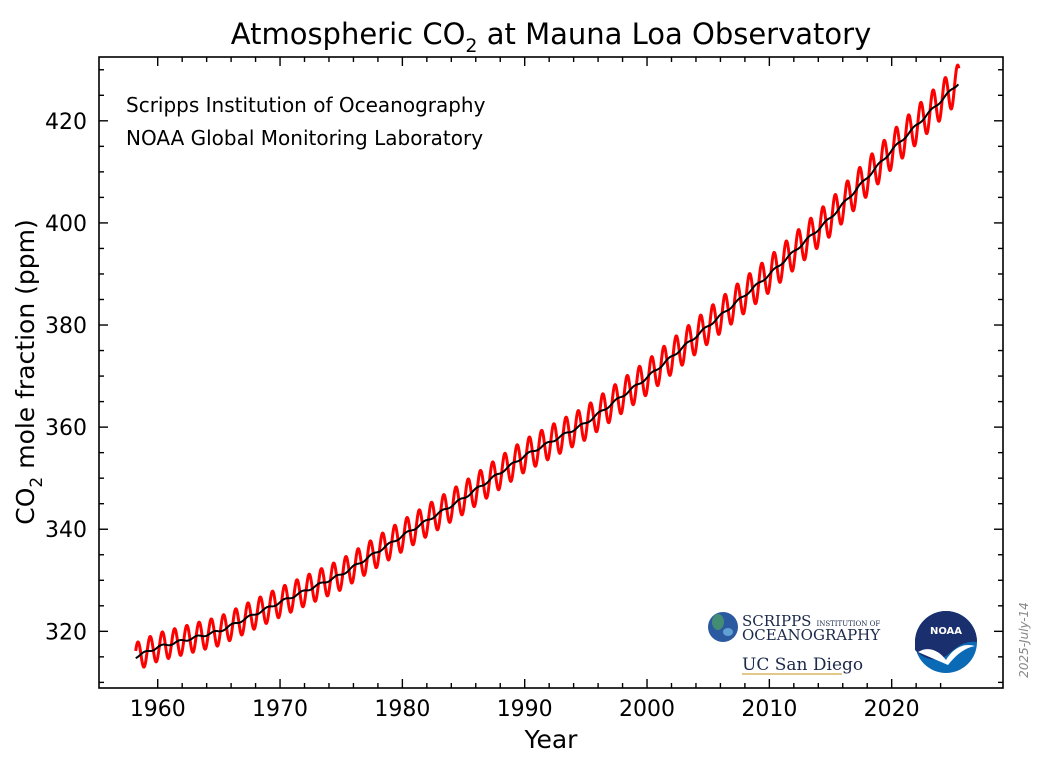 The width and height of the screenshot is (1043, 762). I want to click on y-tick-label: 320, so click(66, 632).